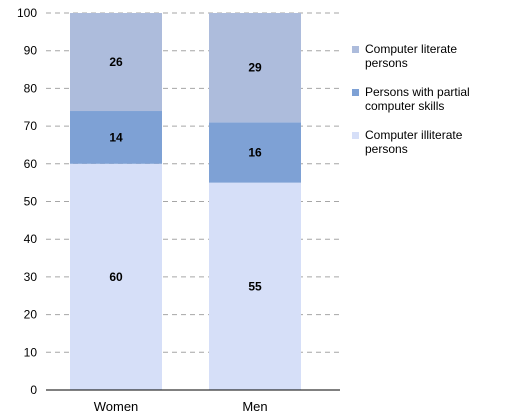  I want to click on legend-item-partial-skills: Persons with partial computer skills, so click(427, 99).